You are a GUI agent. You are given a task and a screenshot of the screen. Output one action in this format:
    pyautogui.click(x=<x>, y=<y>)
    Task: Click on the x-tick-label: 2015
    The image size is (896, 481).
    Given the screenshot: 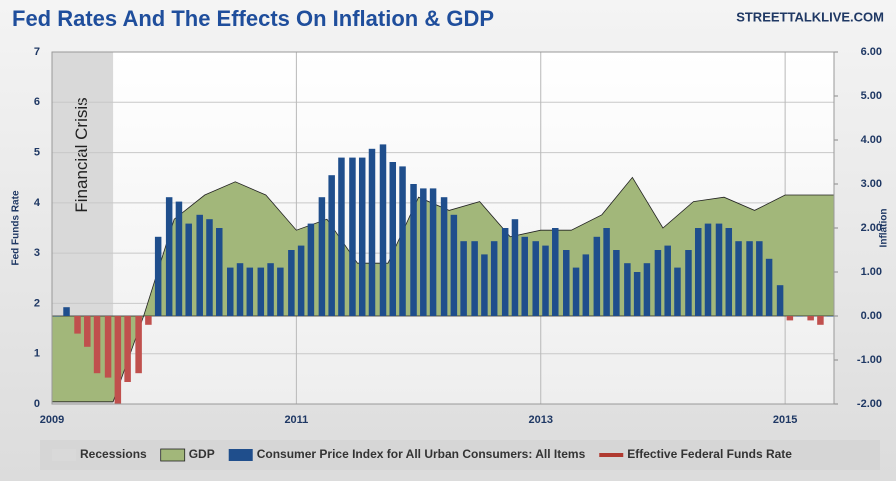 What is the action you would take?
    pyautogui.click(x=785, y=420)
    